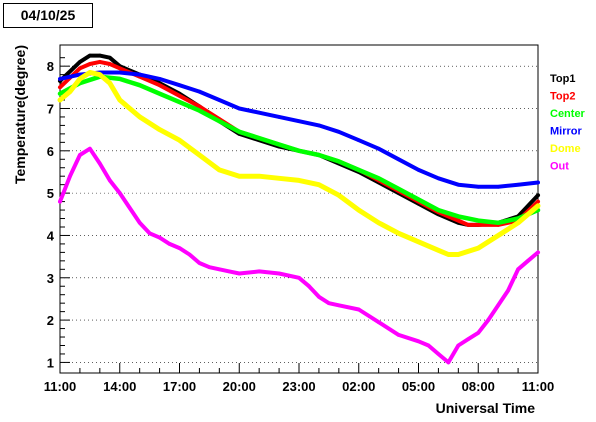 The image size is (596, 422). I want to click on y-tick-label: 7, so click(50, 108).